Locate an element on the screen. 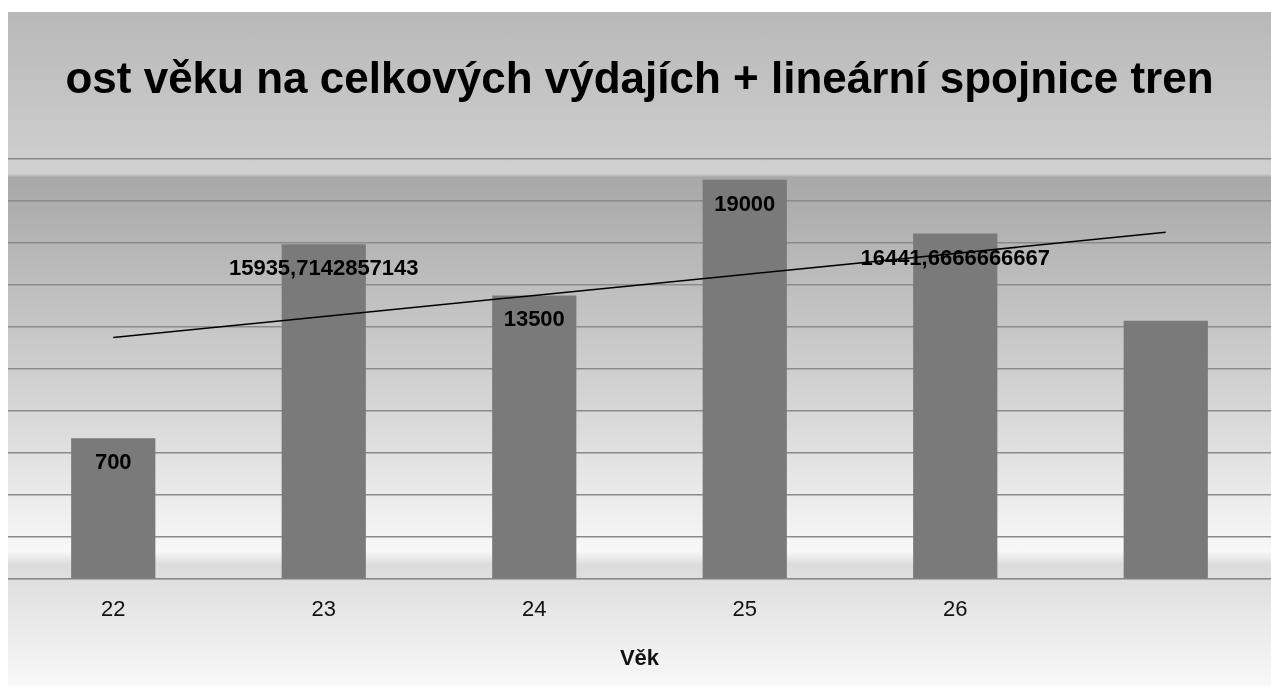 The image size is (1271, 686). x-axis-title: Věk is located at coordinates (639, 657).